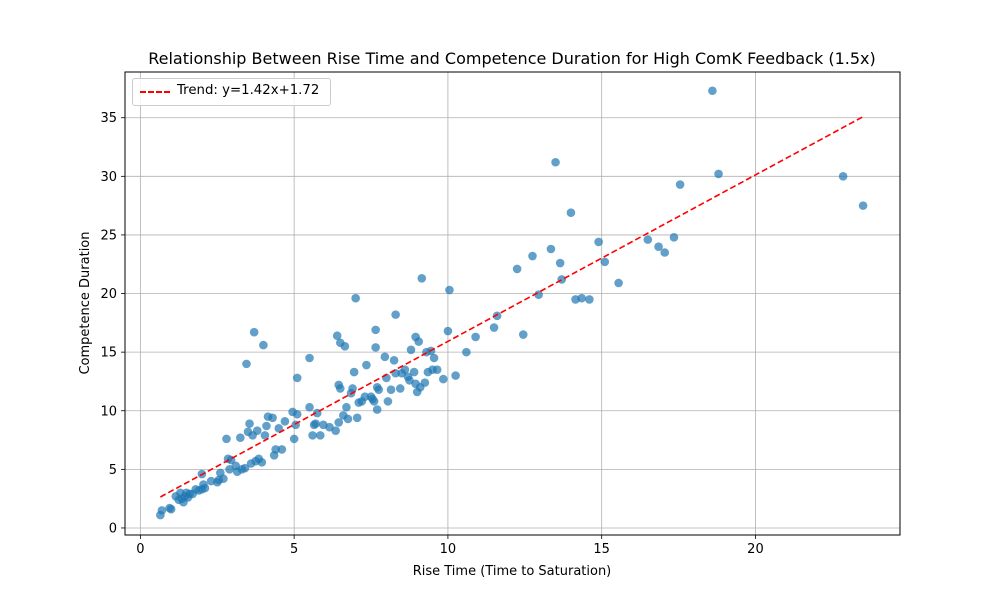 This screenshot has height=604, width=1000. Describe the element at coordinates (108, 353) in the screenshot. I see `y-tick-label: 15` at that location.